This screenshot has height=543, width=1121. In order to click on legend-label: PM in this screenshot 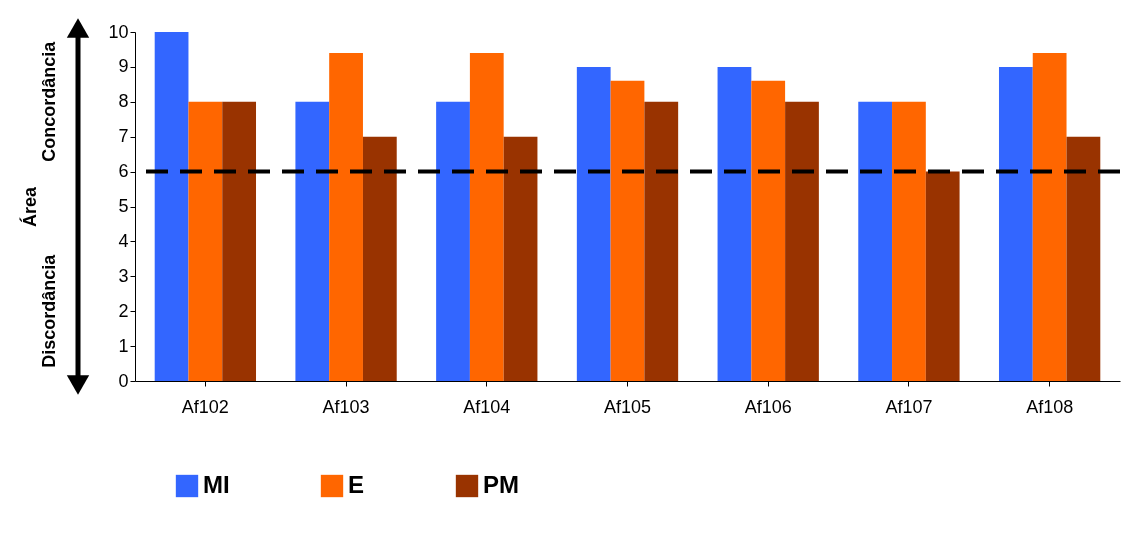, I will do `click(501, 484)`.